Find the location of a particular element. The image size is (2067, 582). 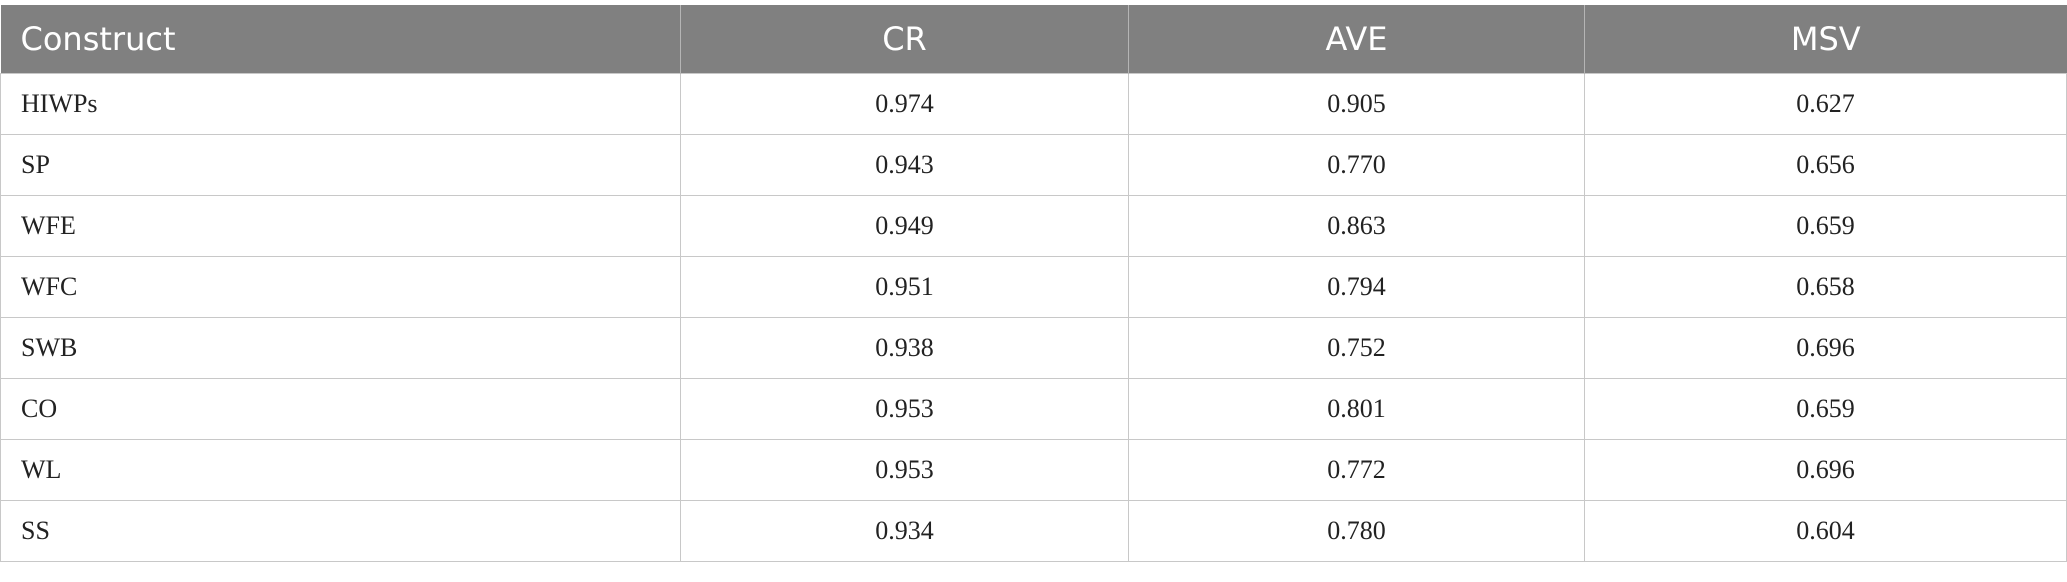

table-cell: HIWPs is located at coordinates (340, 104).